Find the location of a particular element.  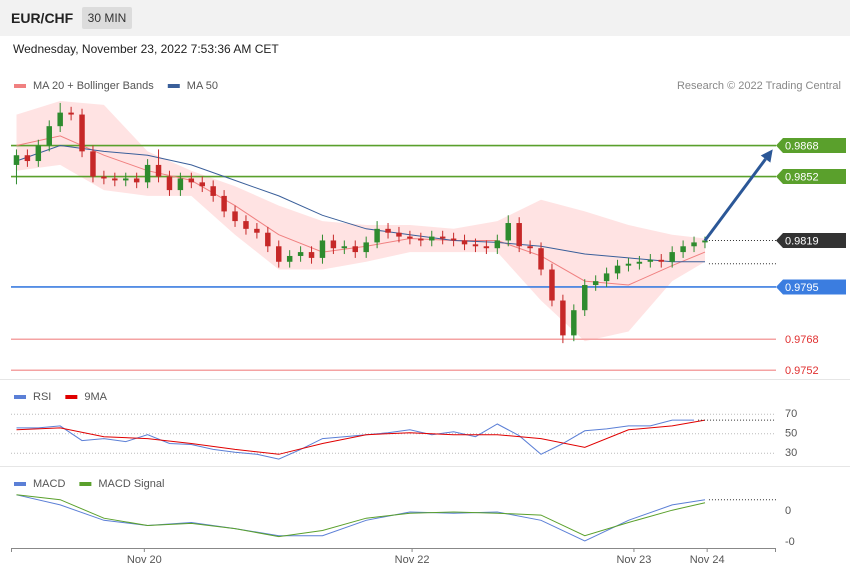

y-tick-label: 50 is located at coordinates (791, 434).